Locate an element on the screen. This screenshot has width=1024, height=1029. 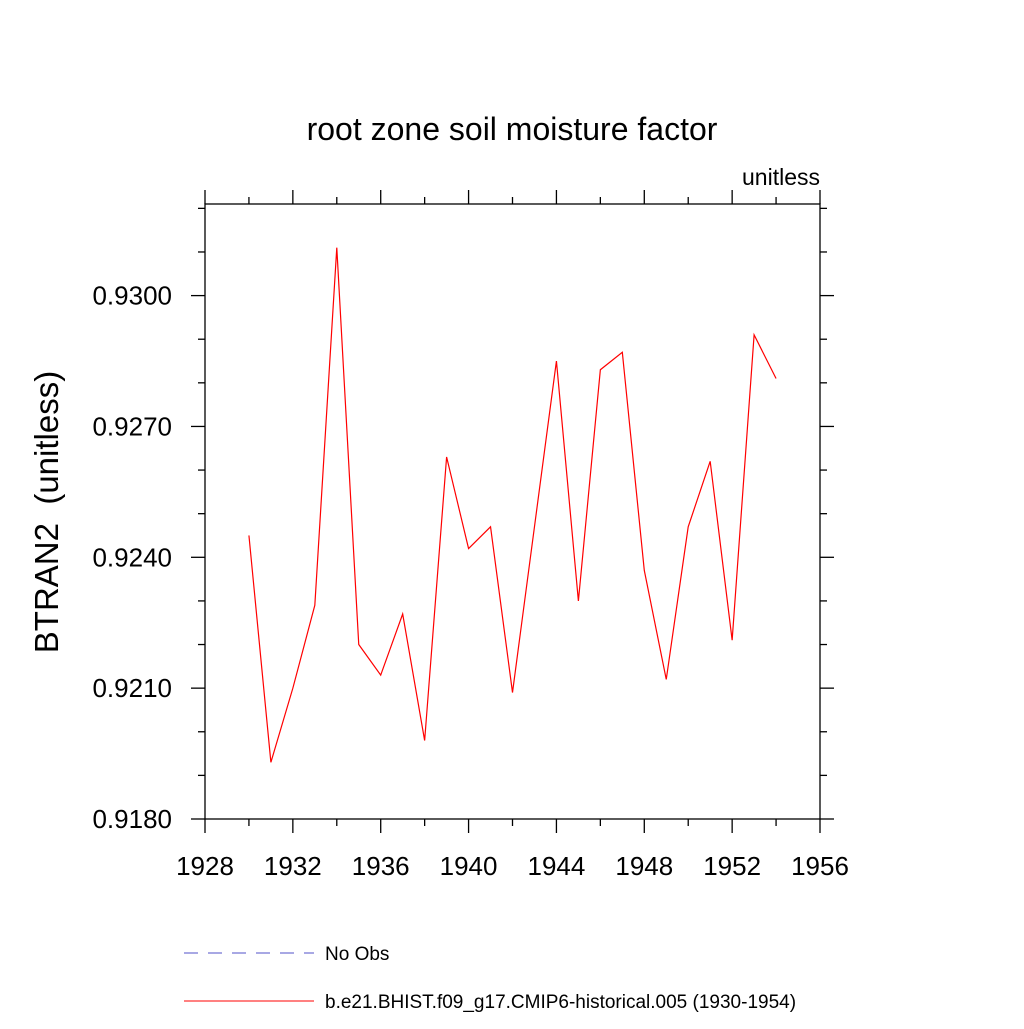
y-tick-label: 0.9210 is located at coordinates (132, 688).